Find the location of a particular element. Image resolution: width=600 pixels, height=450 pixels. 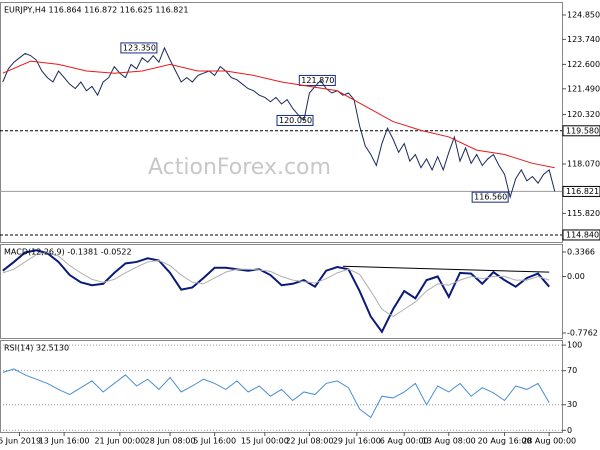

price-annotation: 121.870 is located at coordinates (317, 80).